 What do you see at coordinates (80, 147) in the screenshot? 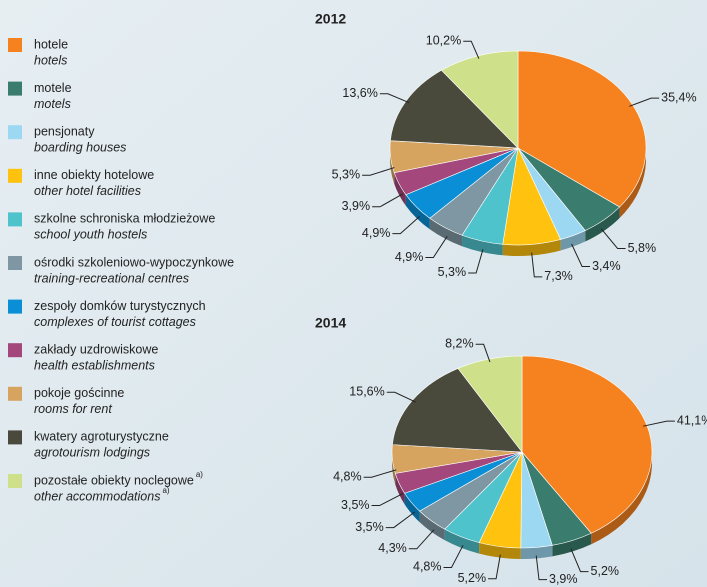
I see `legend-label-en: boarding houses` at bounding box center [80, 147].